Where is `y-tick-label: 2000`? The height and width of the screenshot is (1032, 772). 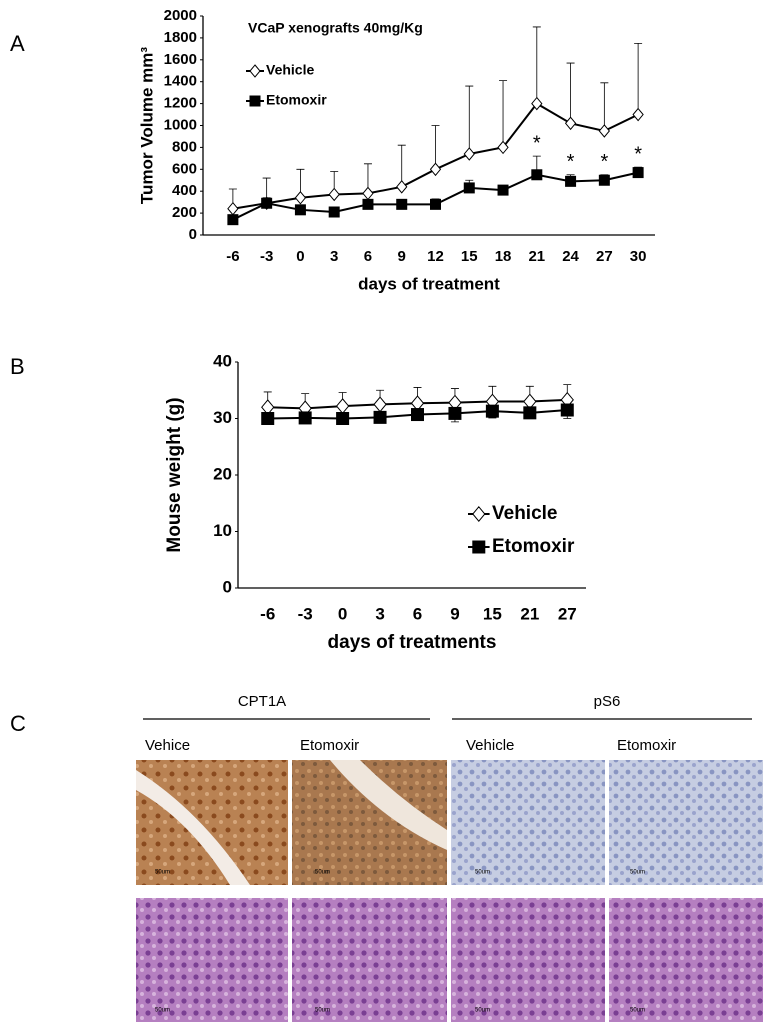
y-tick-label: 2000 is located at coordinates (180, 15).